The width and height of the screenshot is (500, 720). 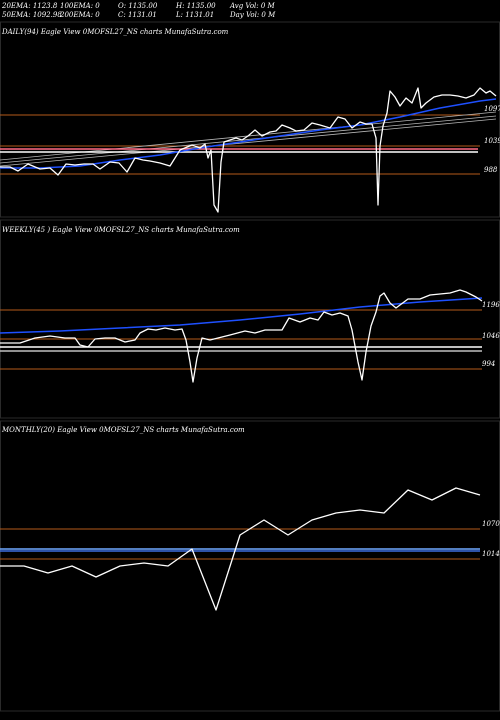 I want to click on daily-trend2-line, so click(x=248, y=139).